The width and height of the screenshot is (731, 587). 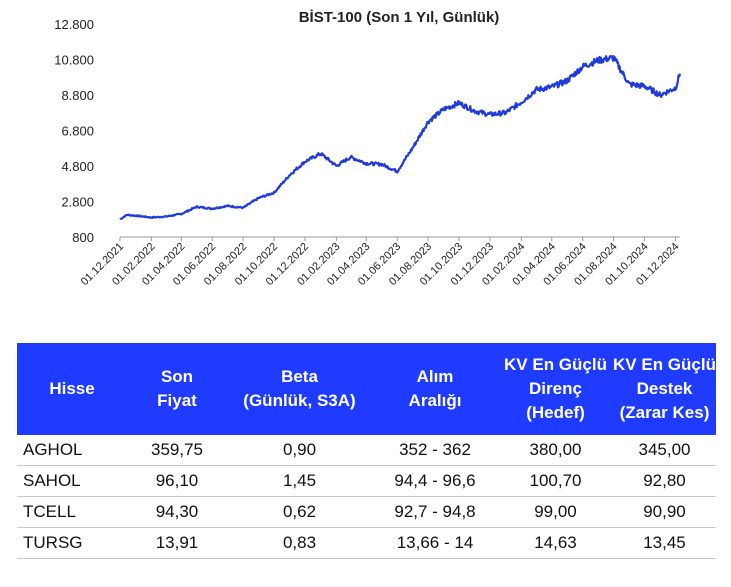 What do you see at coordinates (664, 389) in the screenshot?
I see `header-destek: KV En Güçlü Destek (Zarar Kes)` at bounding box center [664, 389].